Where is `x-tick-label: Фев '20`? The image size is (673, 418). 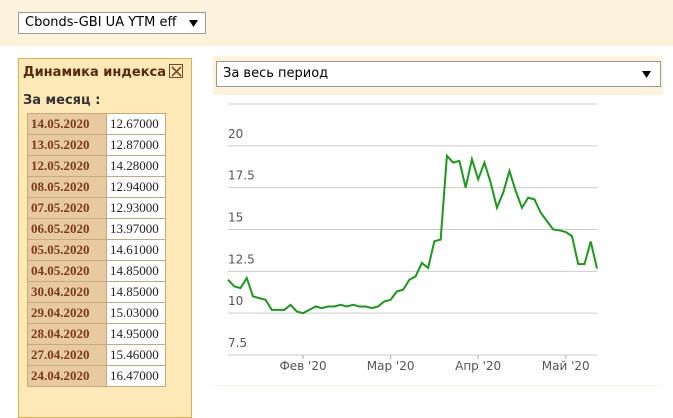 x-tick-label: Фев '20 is located at coordinates (302, 366).